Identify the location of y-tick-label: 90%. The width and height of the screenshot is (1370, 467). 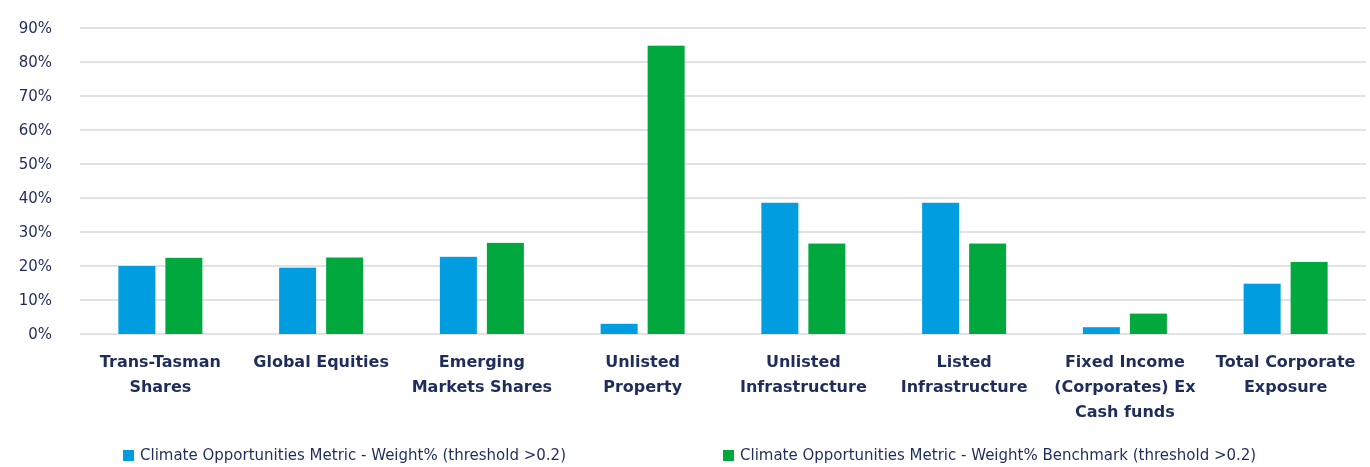
(35, 28).